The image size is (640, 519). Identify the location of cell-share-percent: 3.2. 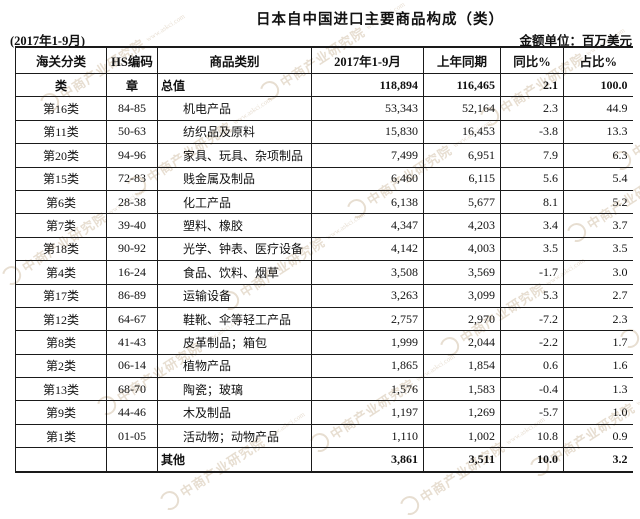
(598, 460).